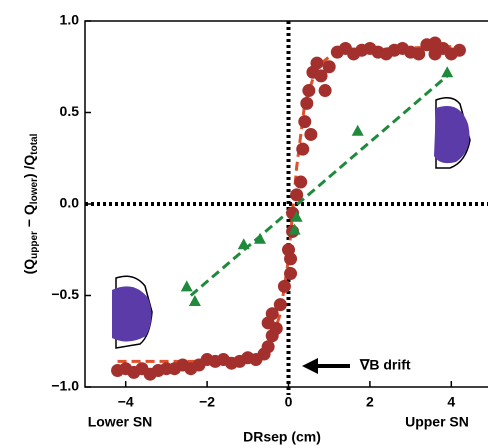 This screenshot has height=448, width=488. Describe the element at coordinates (437, 422) in the screenshot. I see `annotation: Upper SN` at that location.